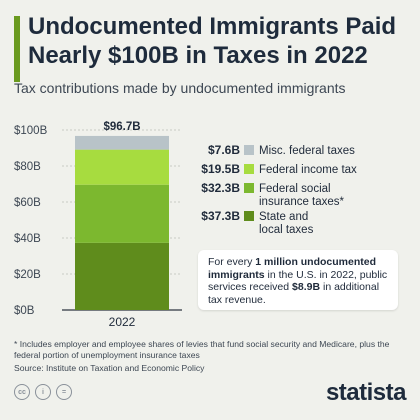 This screenshot has height=420, width=420. I want to click on callout-text-3: in additional tax revenue., so click(294, 293).